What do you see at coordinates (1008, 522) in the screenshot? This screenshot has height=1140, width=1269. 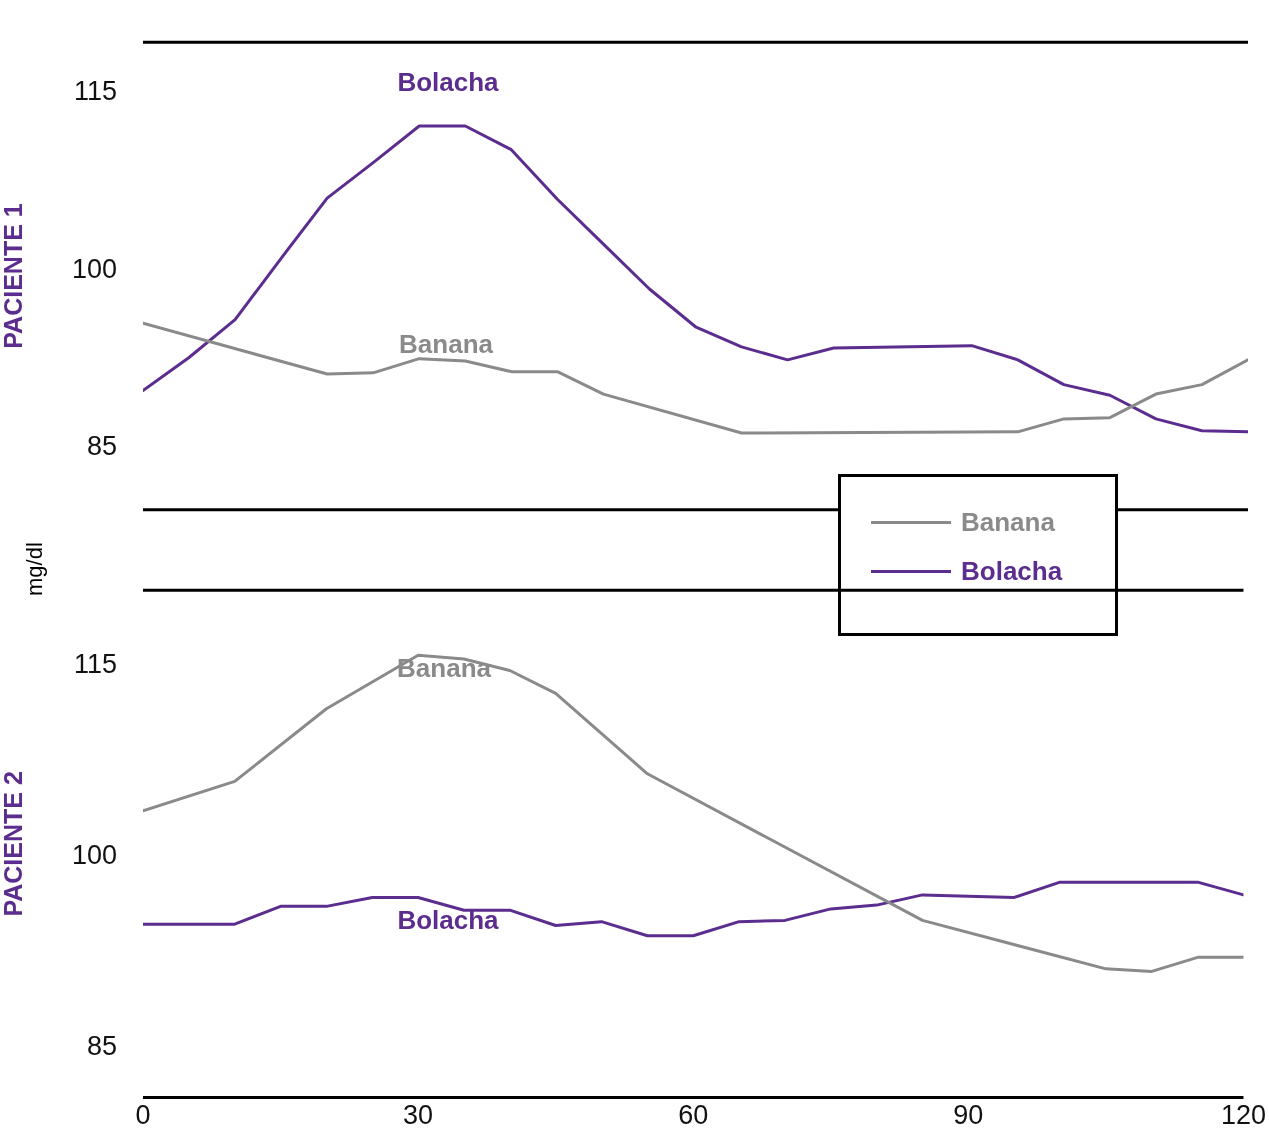 I see `legend-label: Banana` at bounding box center [1008, 522].